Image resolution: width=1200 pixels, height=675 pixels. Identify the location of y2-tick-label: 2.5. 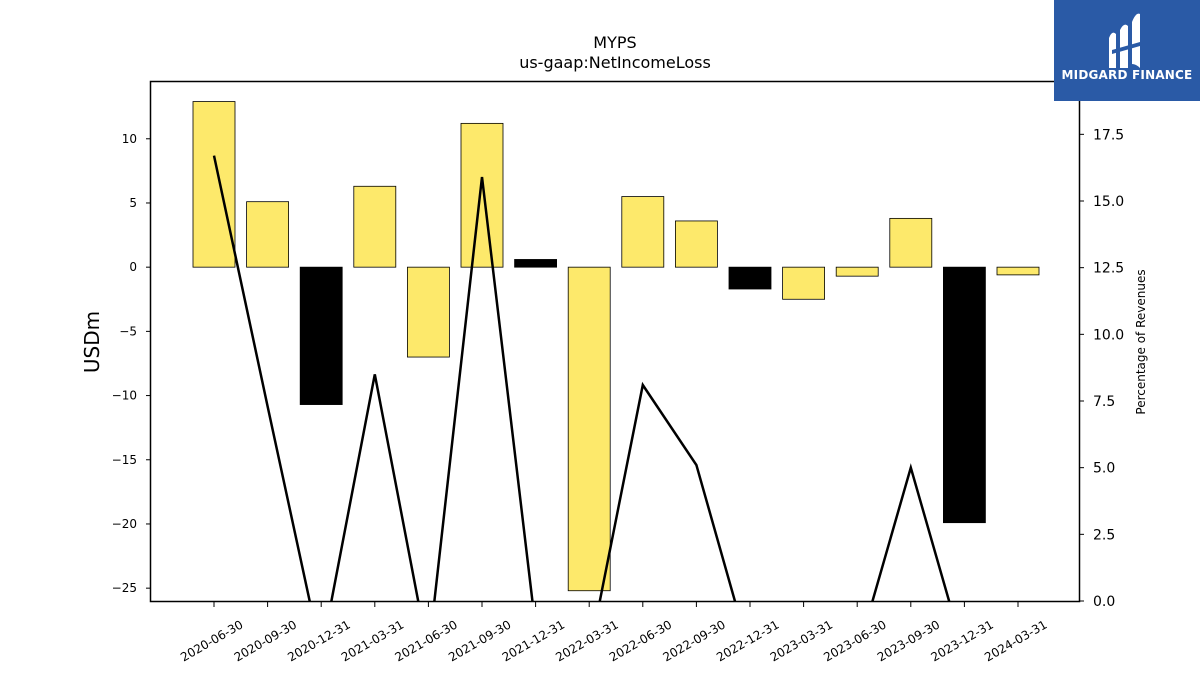
(1104, 535).